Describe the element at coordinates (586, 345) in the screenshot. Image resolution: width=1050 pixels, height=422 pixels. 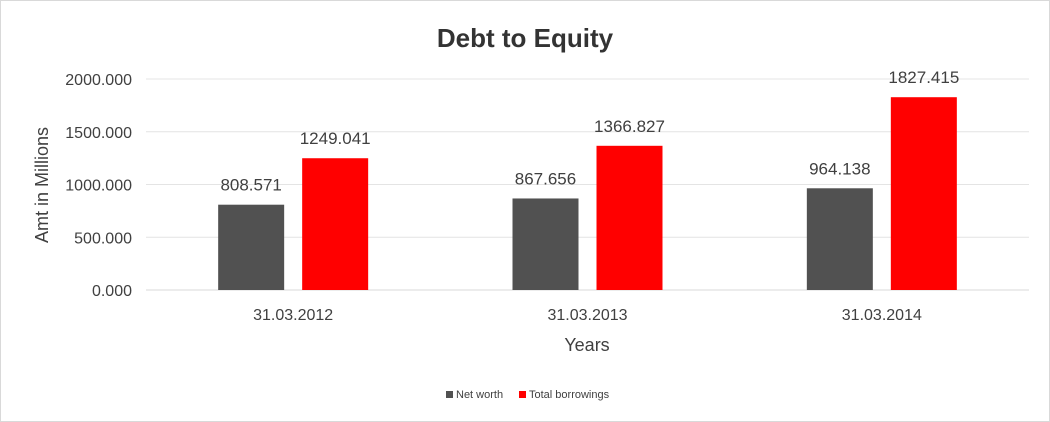
I see `x-axis-title: Years` at that location.